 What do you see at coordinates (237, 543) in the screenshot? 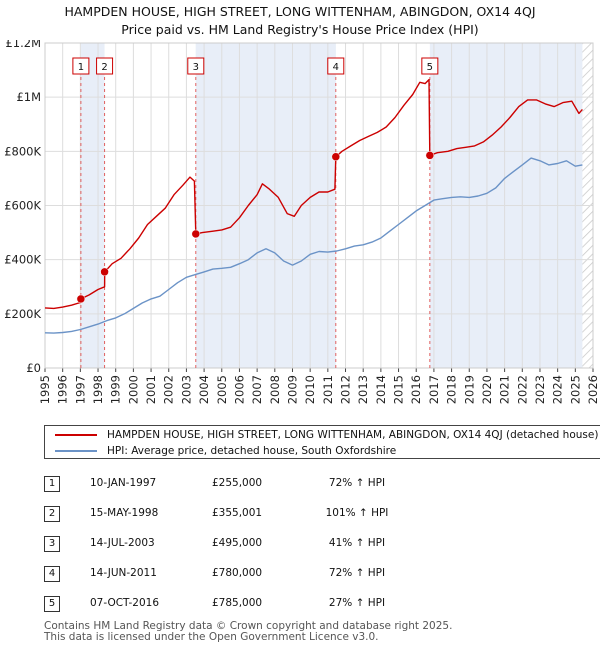
I see `sale-price: £495,000` at bounding box center [237, 543].